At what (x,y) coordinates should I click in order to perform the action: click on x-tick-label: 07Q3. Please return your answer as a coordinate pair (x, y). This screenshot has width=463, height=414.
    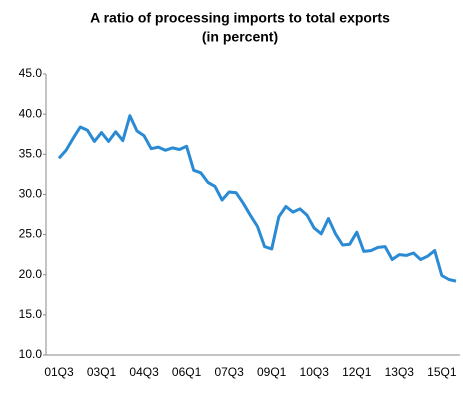
    Looking at the image, I should click on (229, 372).